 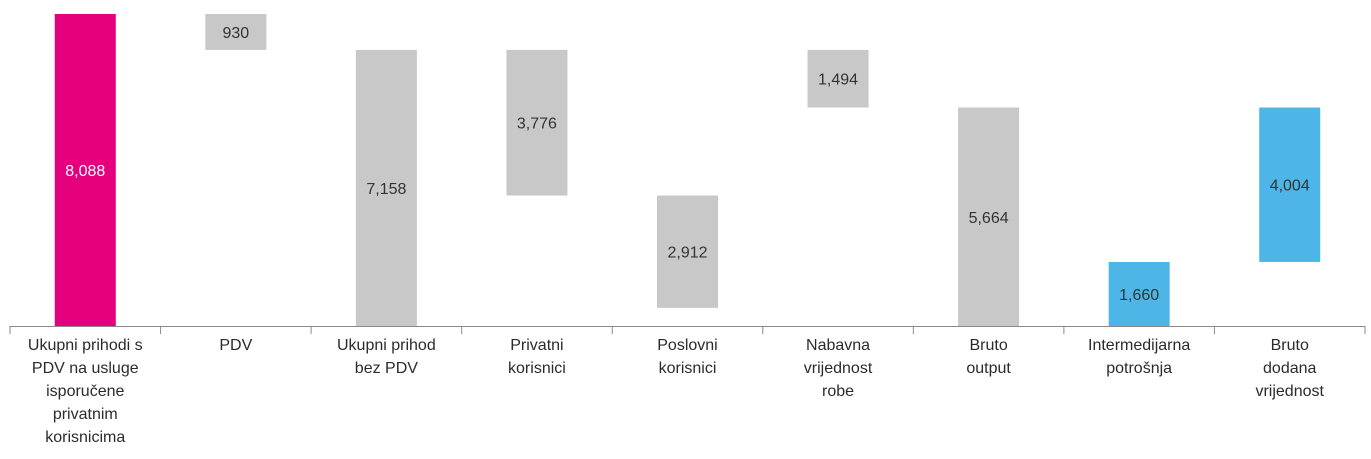 What do you see at coordinates (386, 357) in the screenshot?
I see `x-tick-label-3: Ukupni prihod bez PDV` at bounding box center [386, 357].